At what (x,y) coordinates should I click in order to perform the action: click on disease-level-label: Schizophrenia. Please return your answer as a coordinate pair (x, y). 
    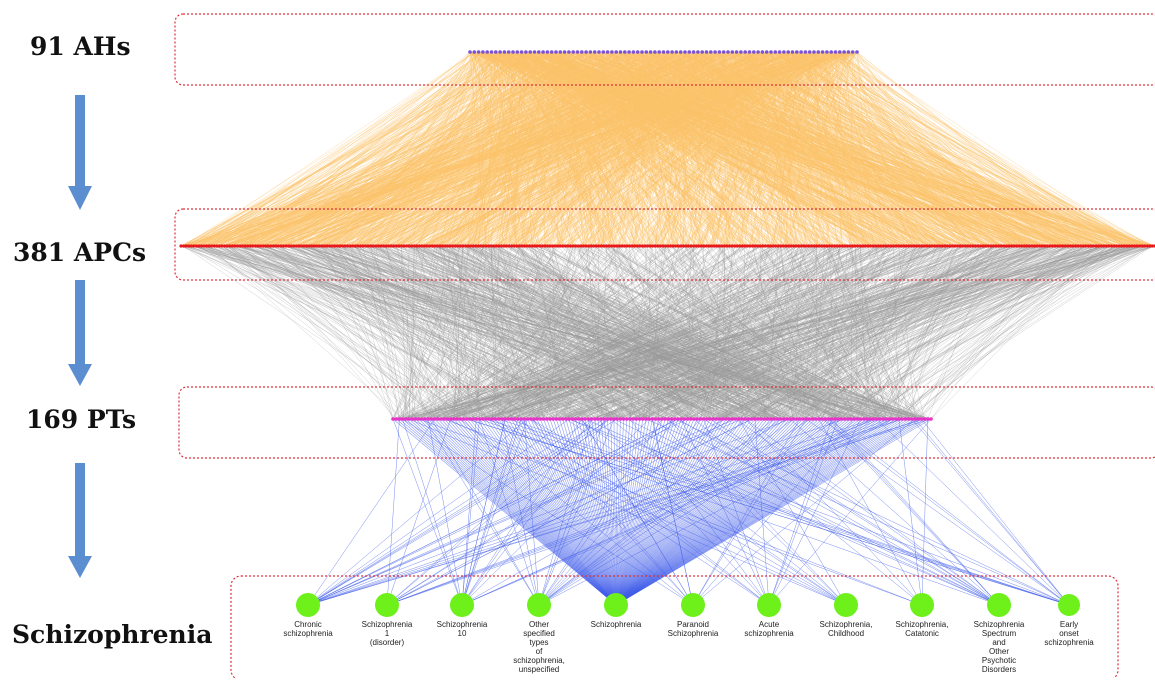
    Looking at the image, I should click on (112, 634).